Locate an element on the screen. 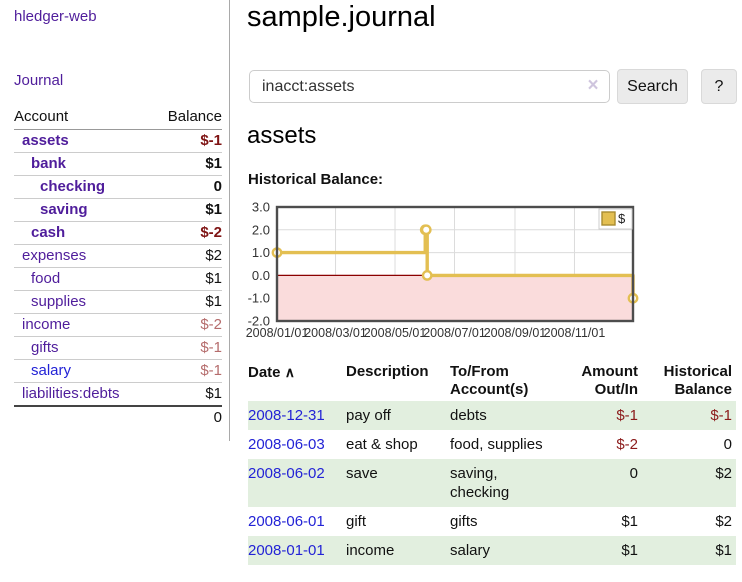 Image resolution: width=742 pixels, height=582 pixels. y-tick-label: 1.0 is located at coordinates (261, 252).